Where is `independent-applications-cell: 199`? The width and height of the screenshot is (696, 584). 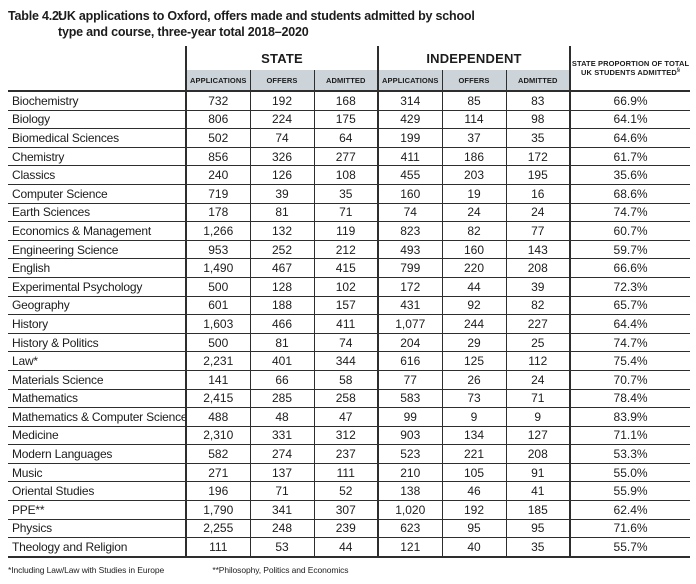
independent-applications-cell: 199 is located at coordinates (409, 138).